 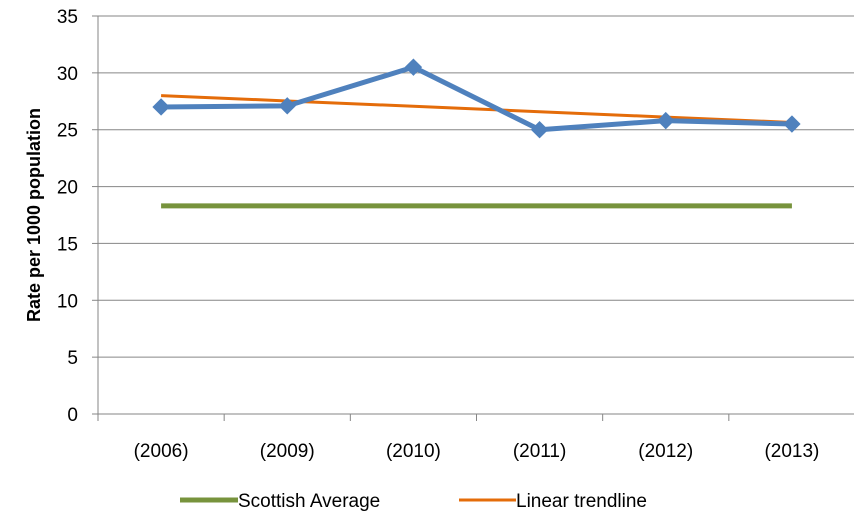 What do you see at coordinates (161, 451) in the screenshot?
I see `x-tick-label: (2006)` at bounding box center [161, 451].